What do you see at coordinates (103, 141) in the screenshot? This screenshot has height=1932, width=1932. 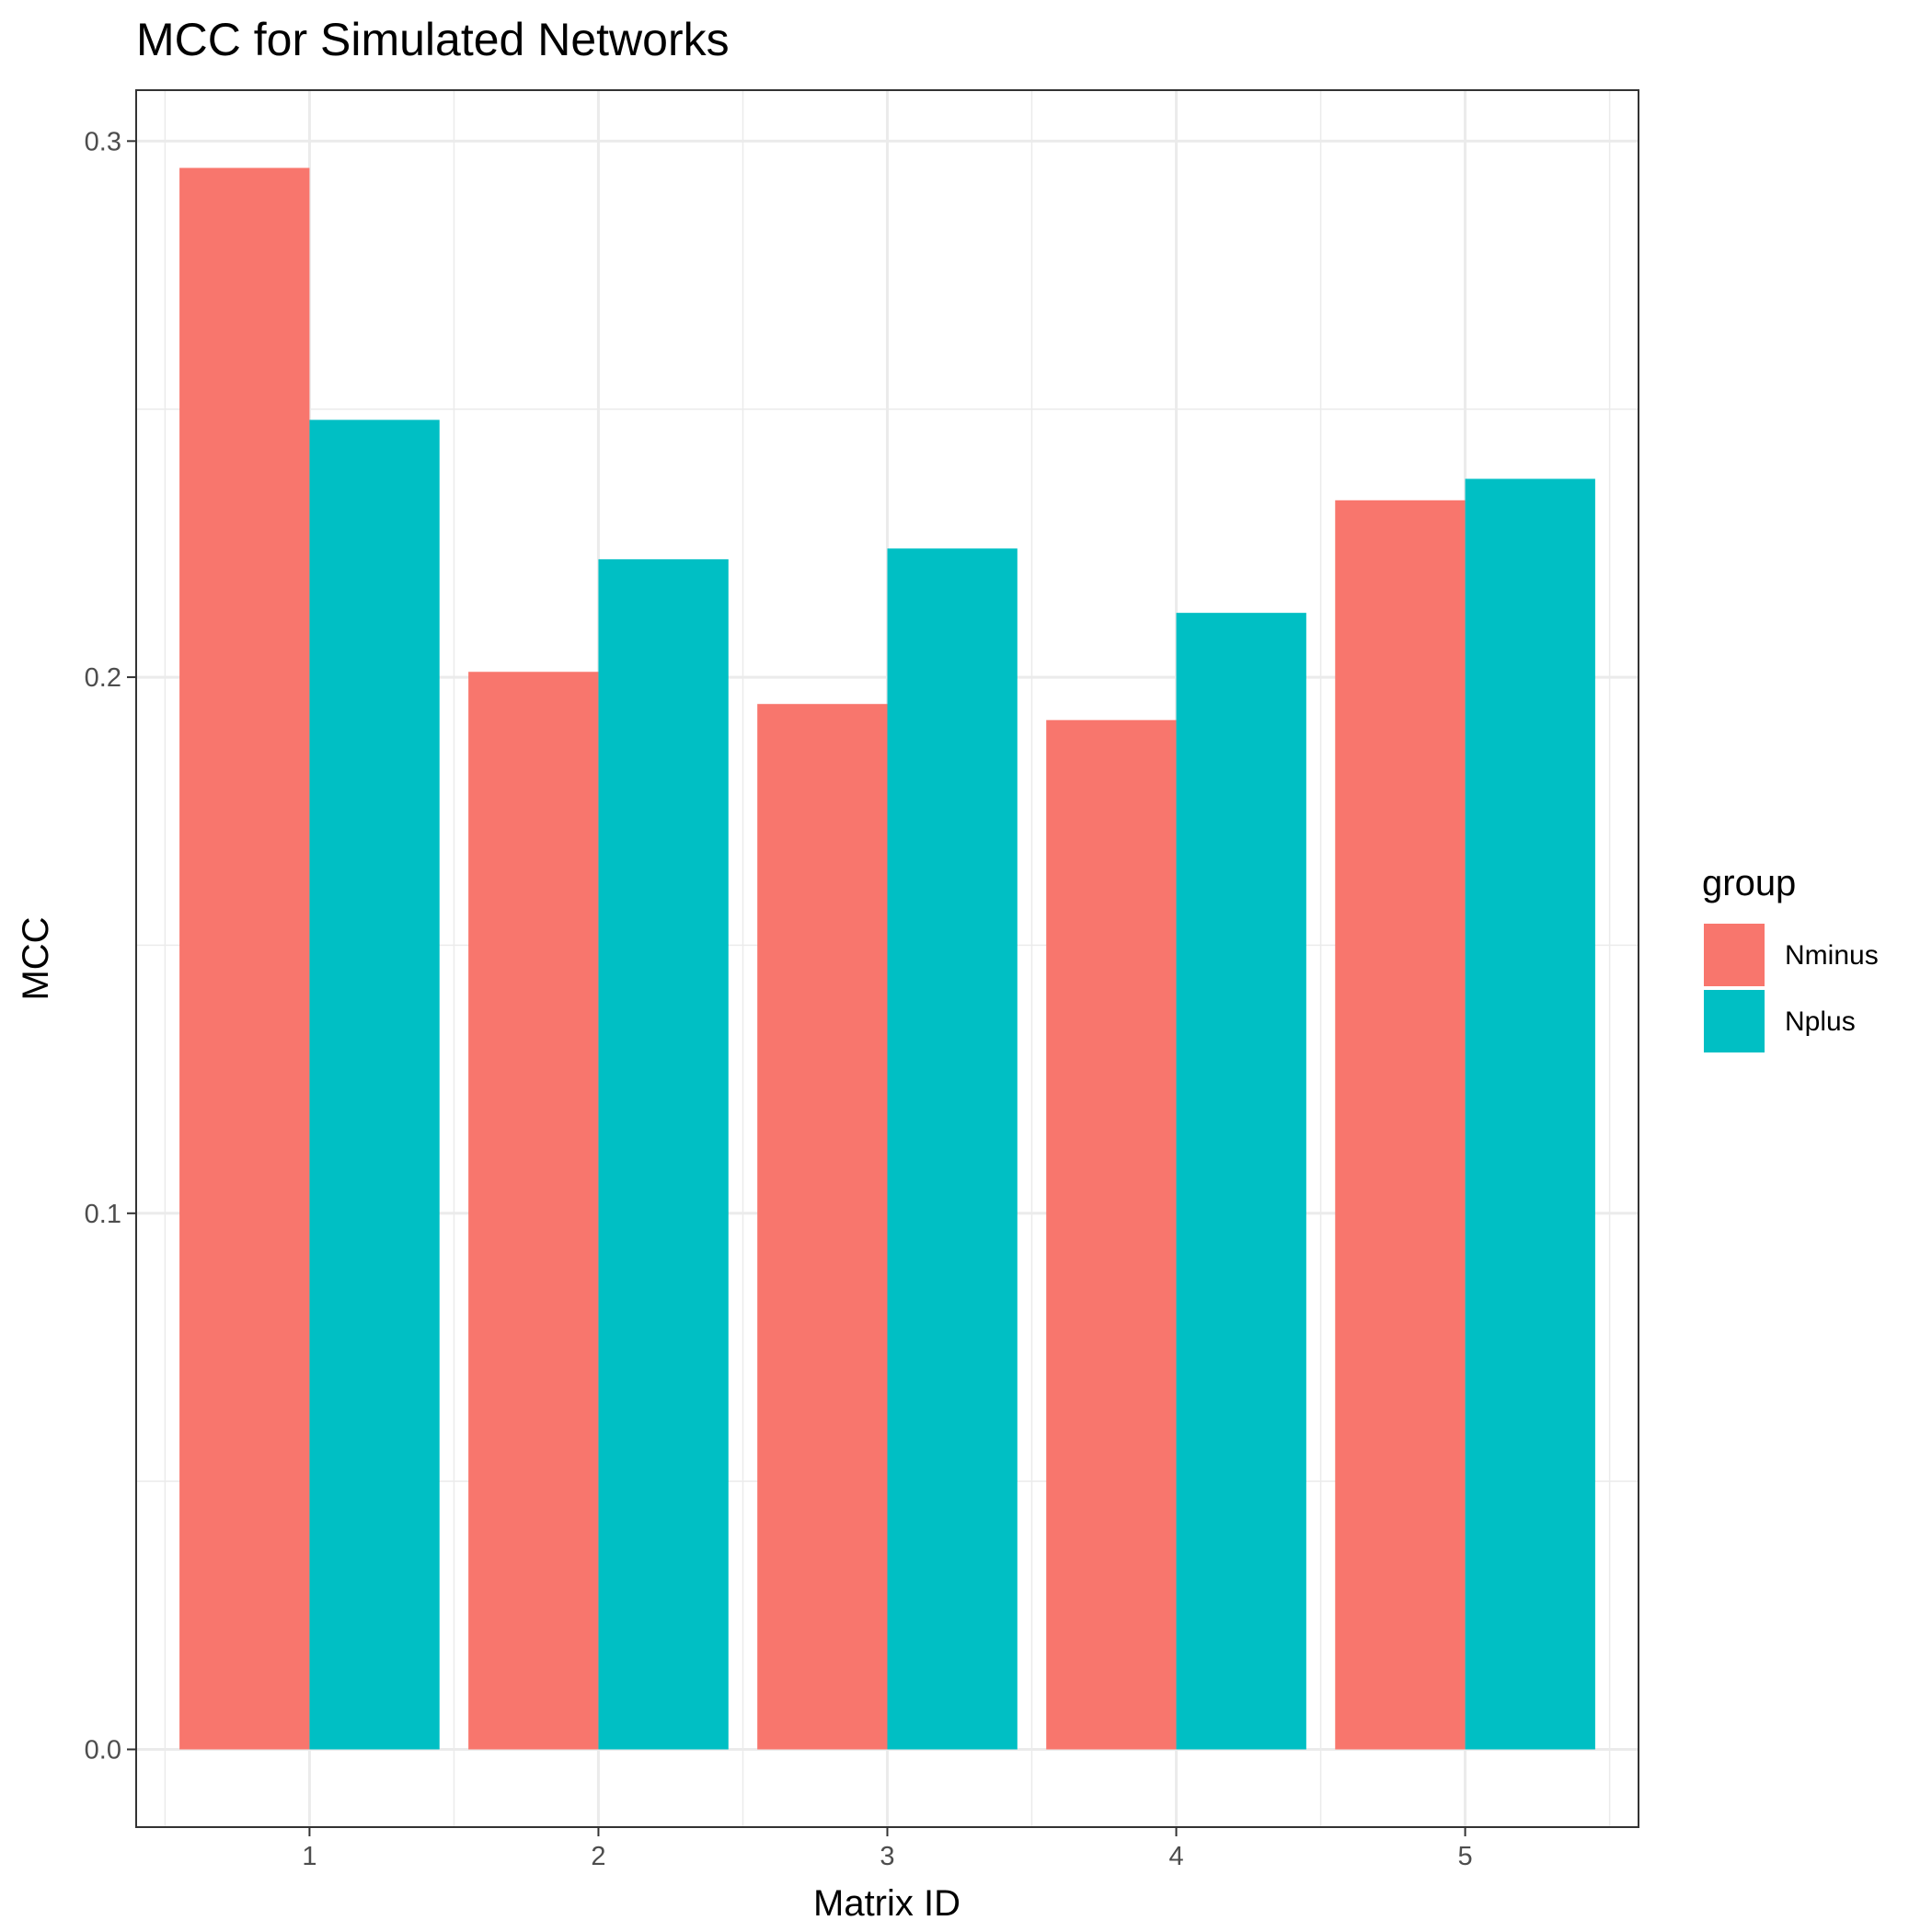 I see `y-tick-label: 0.3` at bounding box center [103, 141].